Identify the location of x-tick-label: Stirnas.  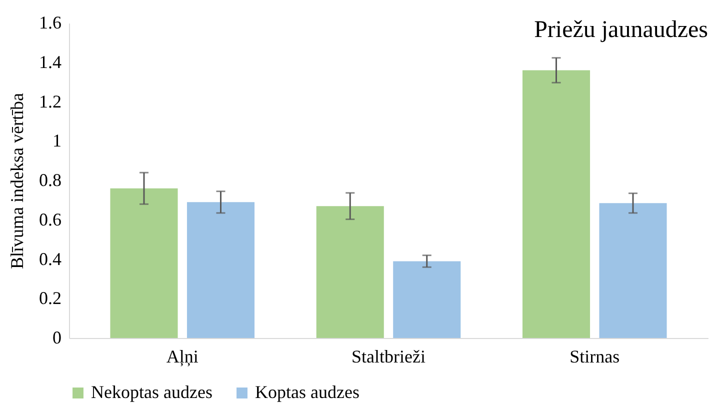
(595, 356).